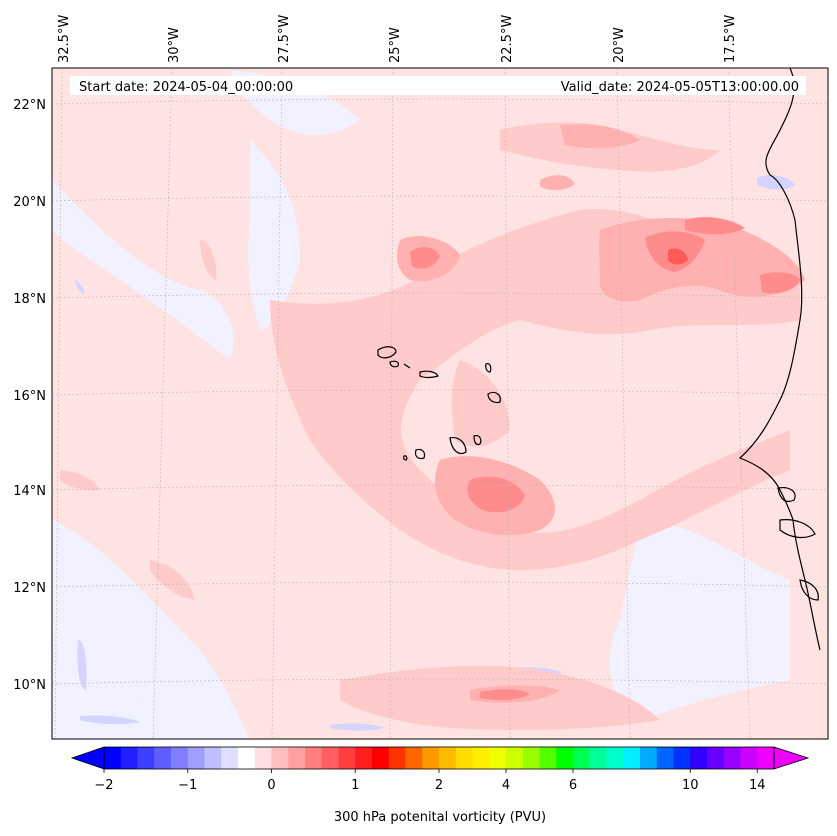 This screenshot has width=837, height=836. Describe the element at coordinates (29, 202) in the screenshot. I see `lat-tick-label: 20°N` at that location.